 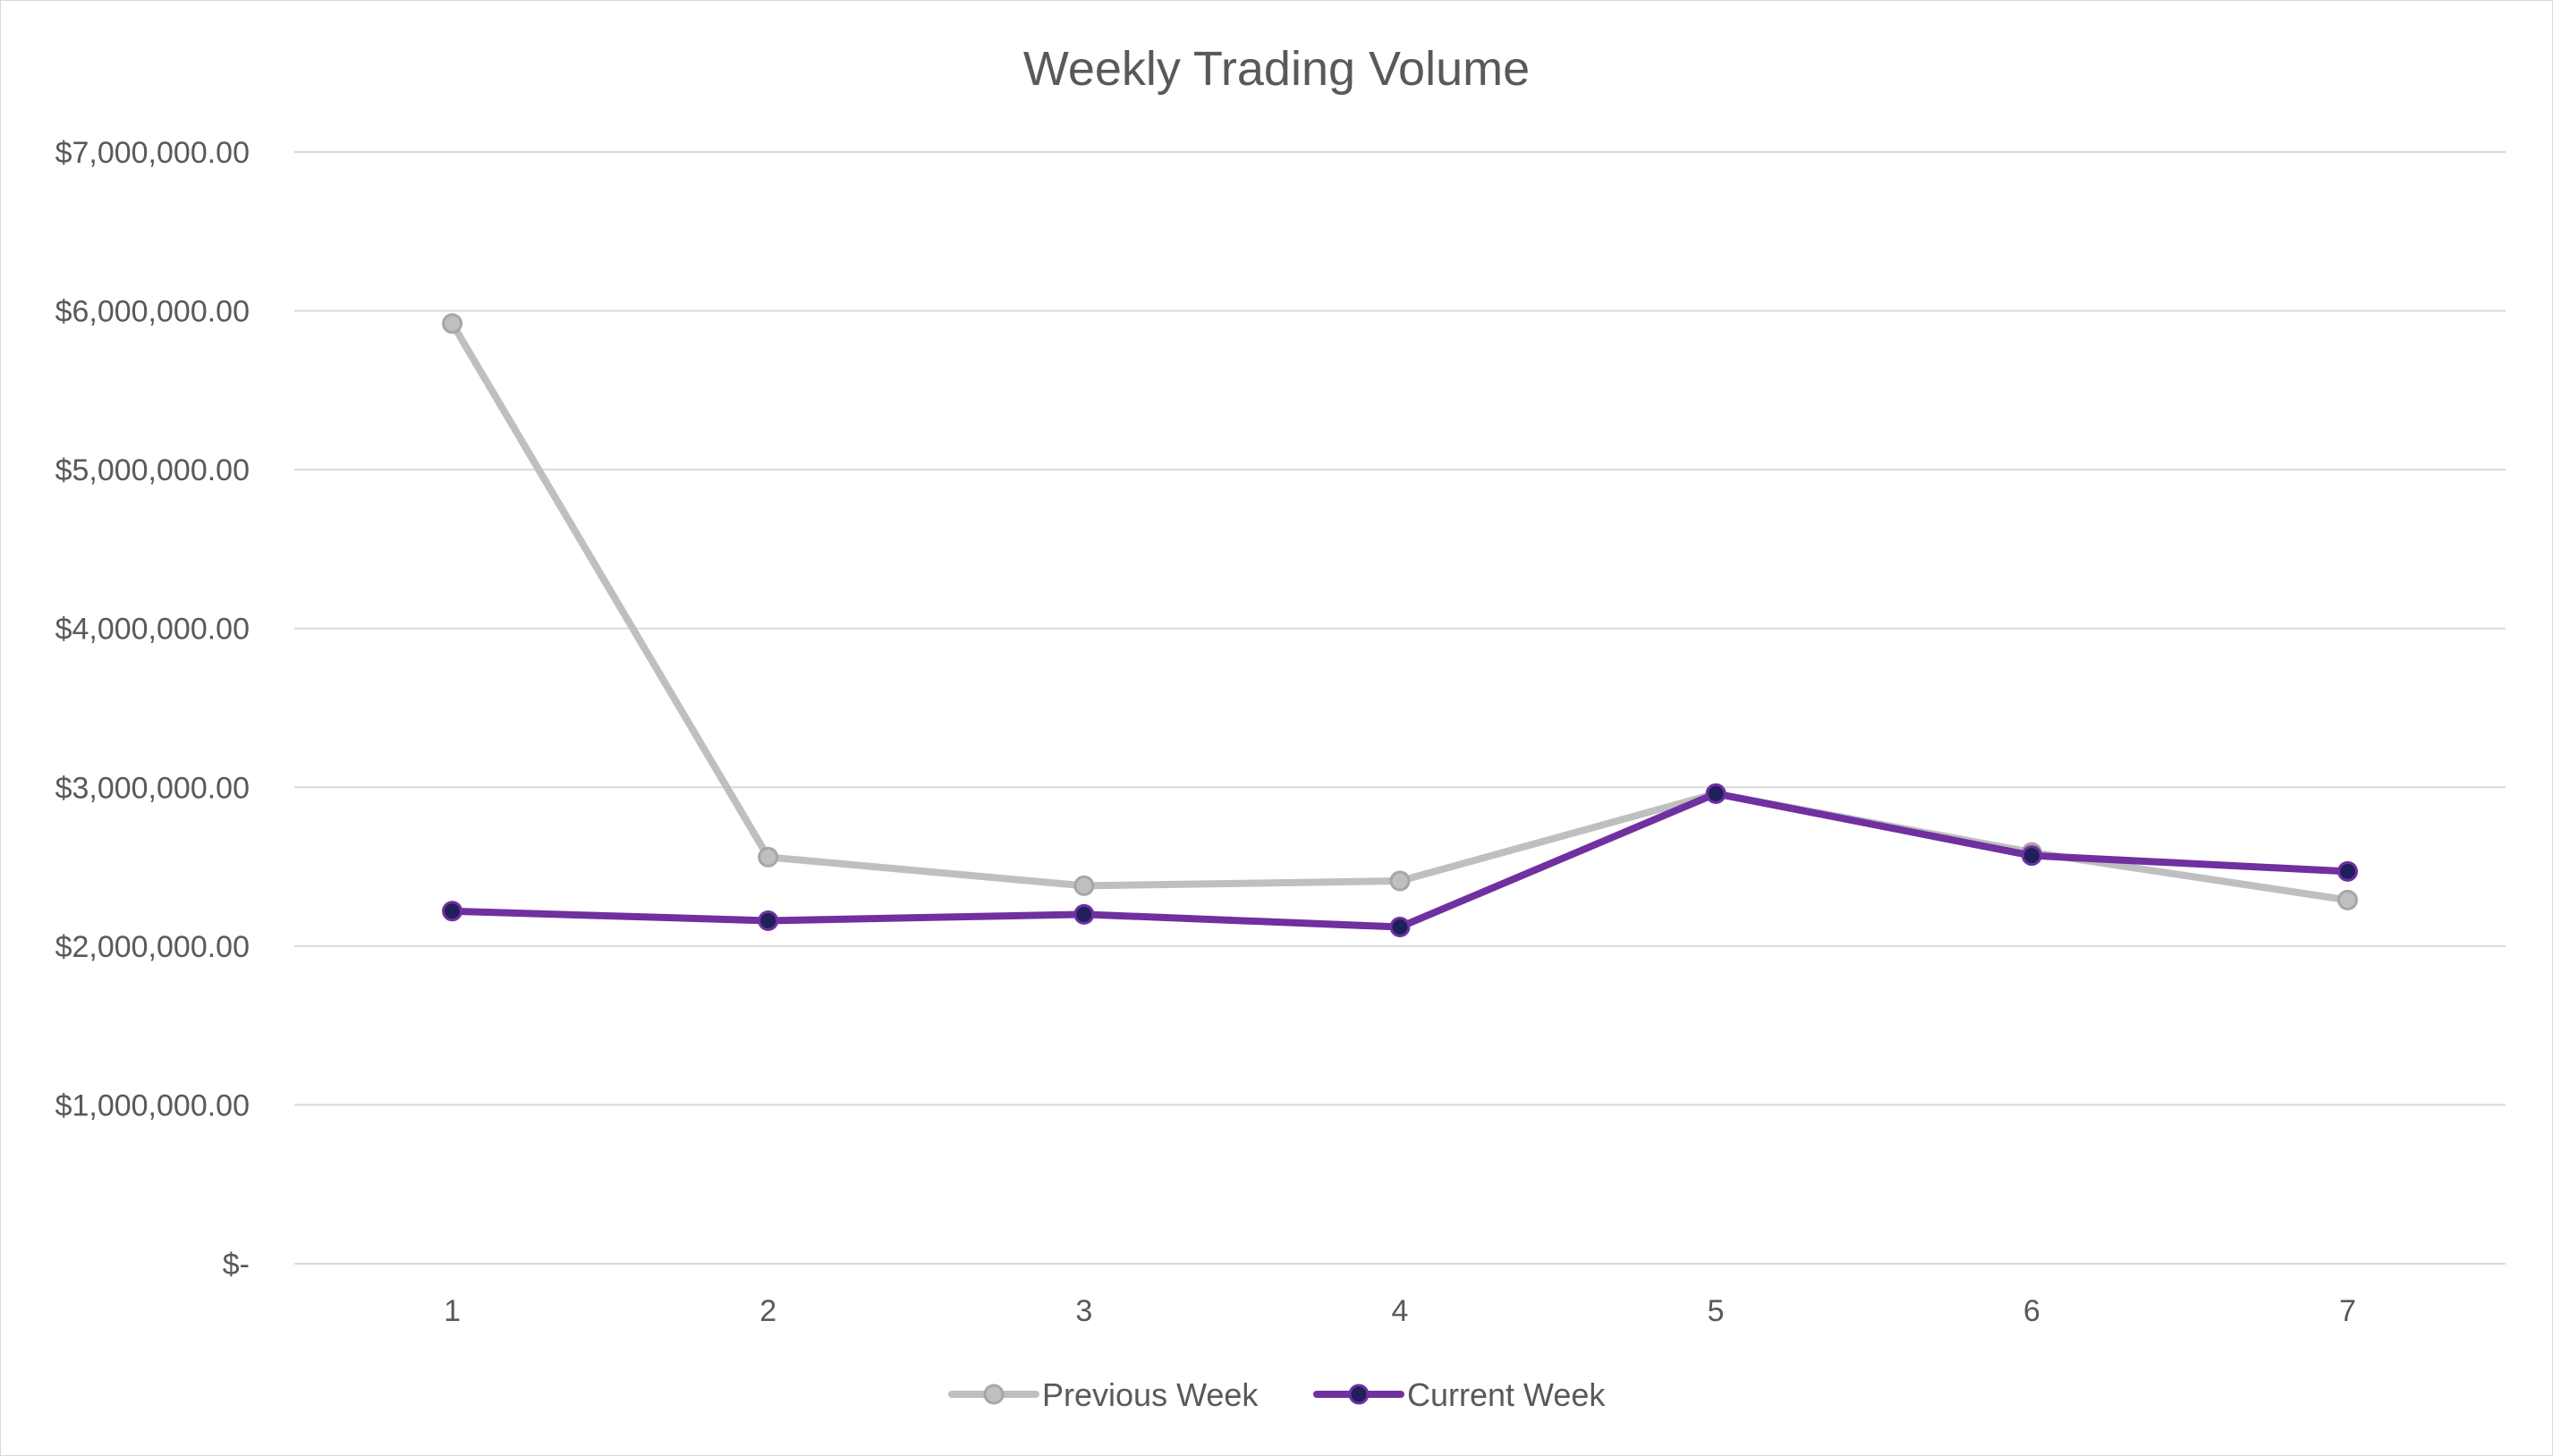 I want to click on y-tick-label: $4,000,000.00, so click(x=152, y=630).